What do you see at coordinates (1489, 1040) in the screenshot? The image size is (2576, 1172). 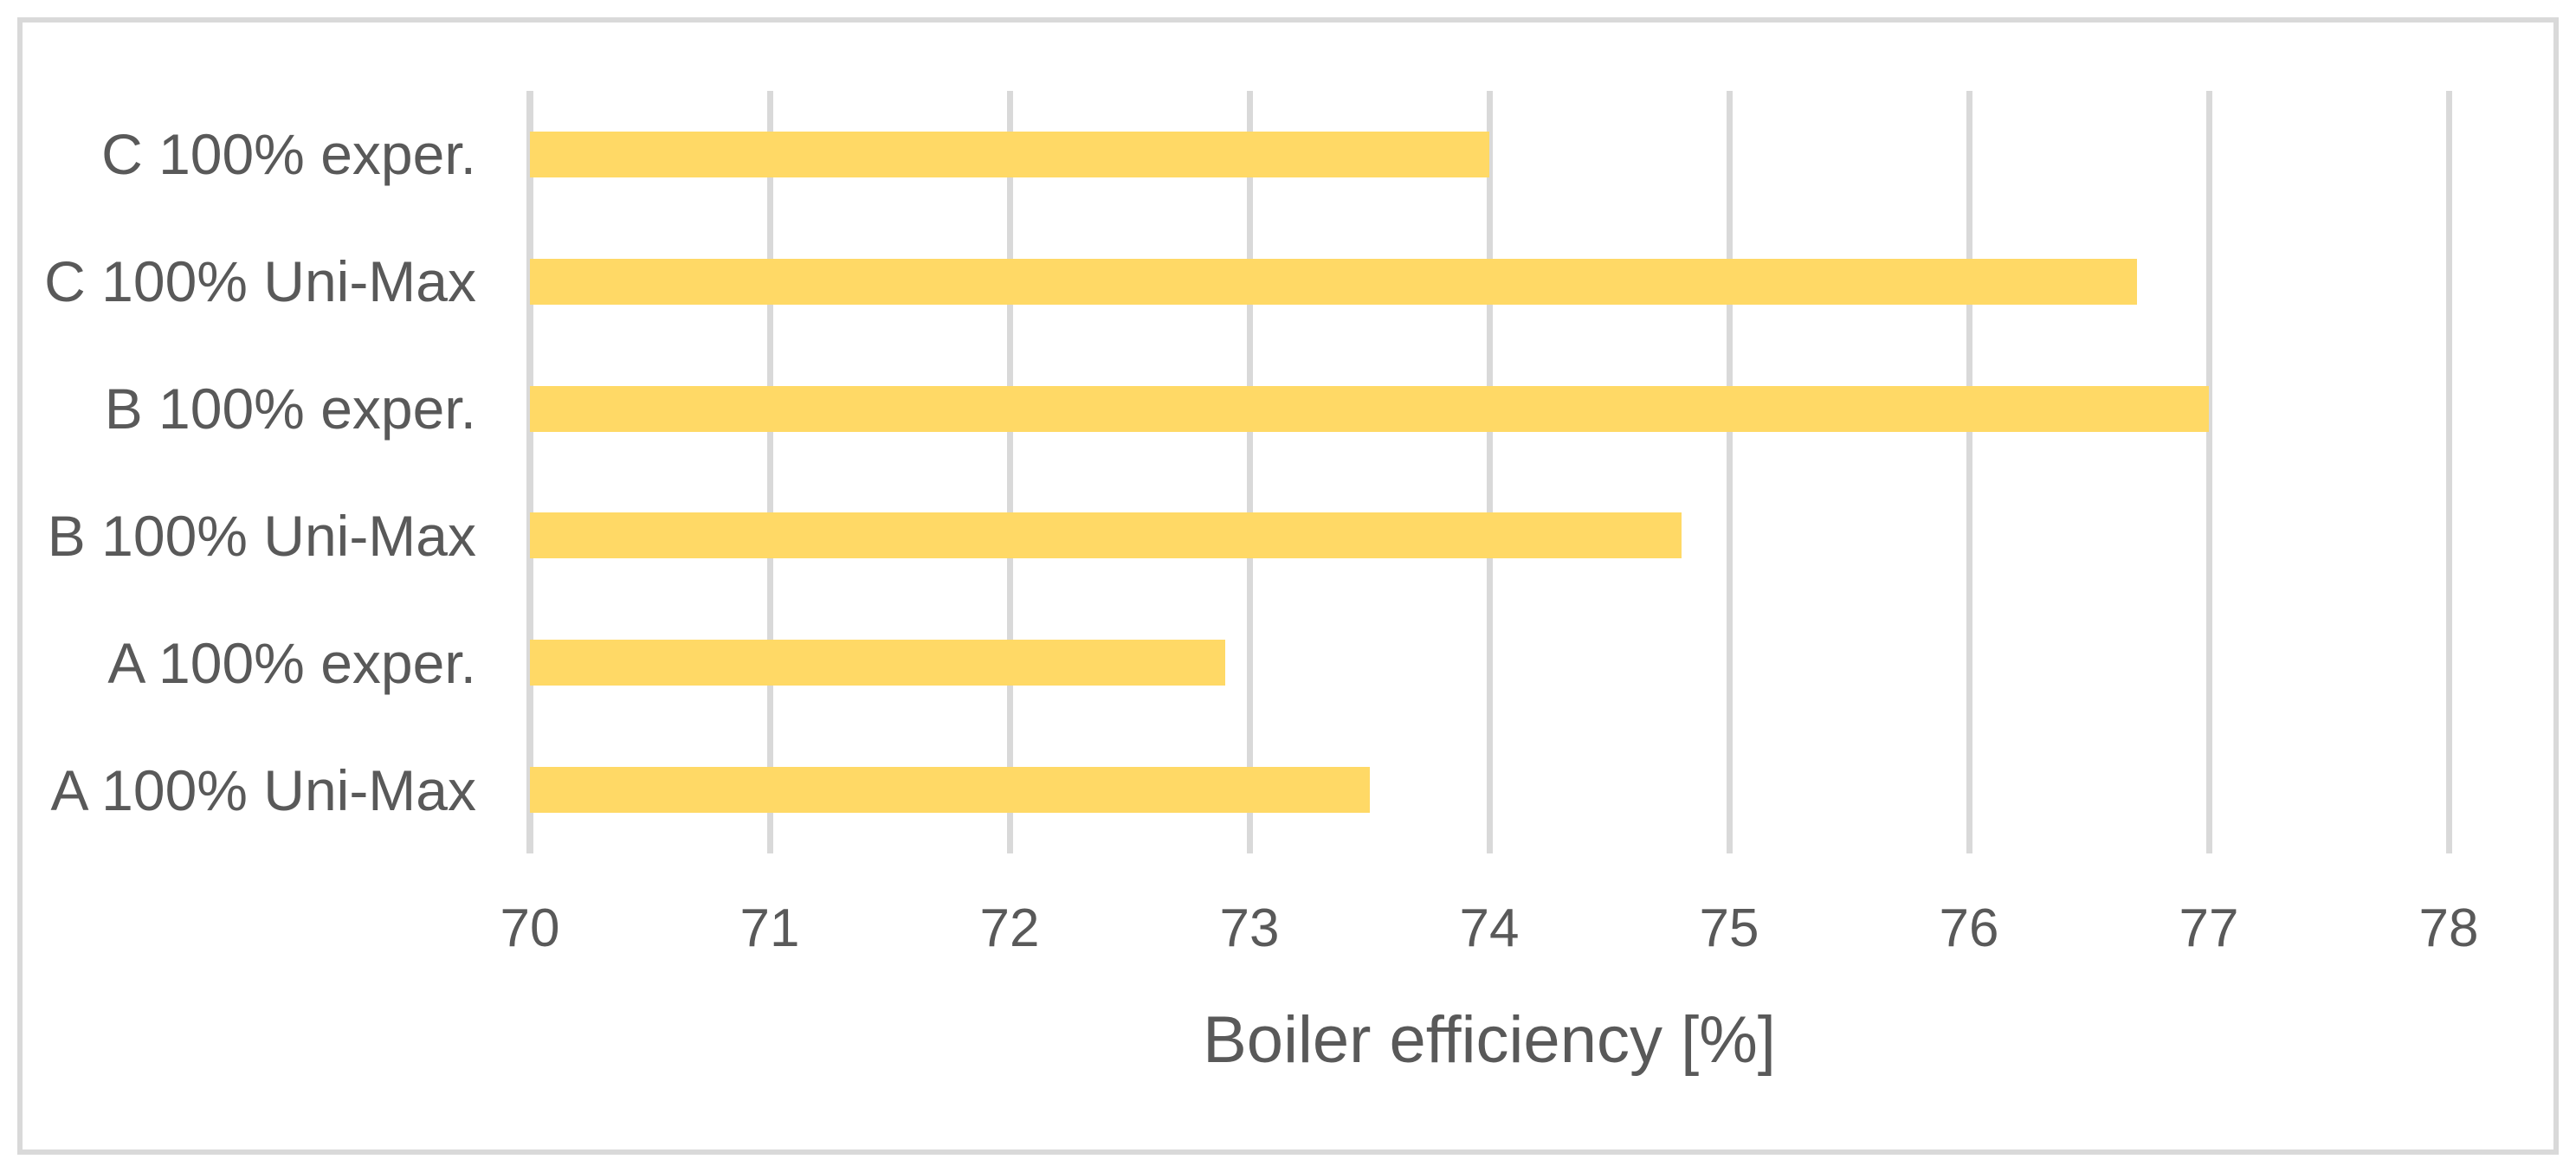 I see `x-axis-title: Boiler efficiency [%]` at bounding box center [1489, 1040].